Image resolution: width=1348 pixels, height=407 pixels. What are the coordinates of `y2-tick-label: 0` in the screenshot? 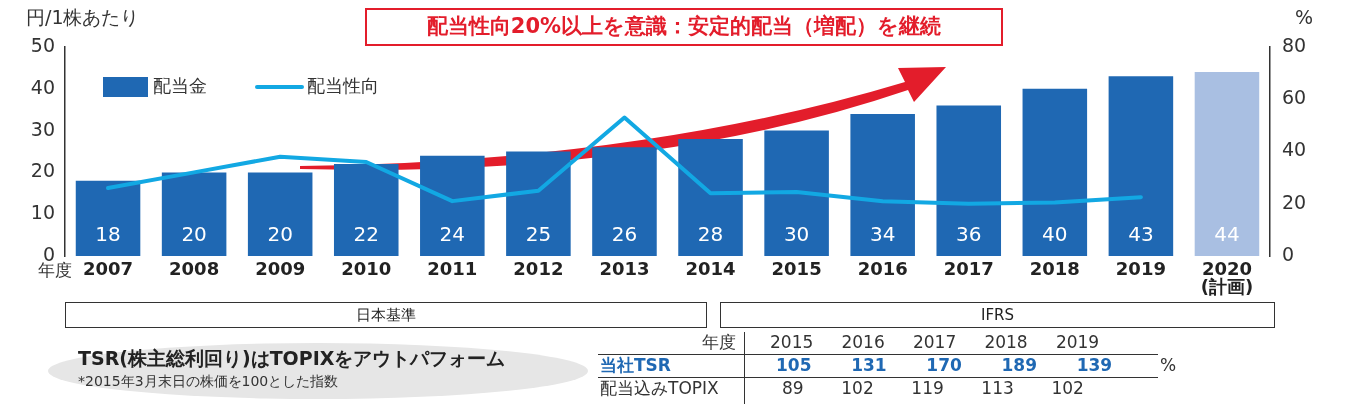 It's located at (1288, 253).